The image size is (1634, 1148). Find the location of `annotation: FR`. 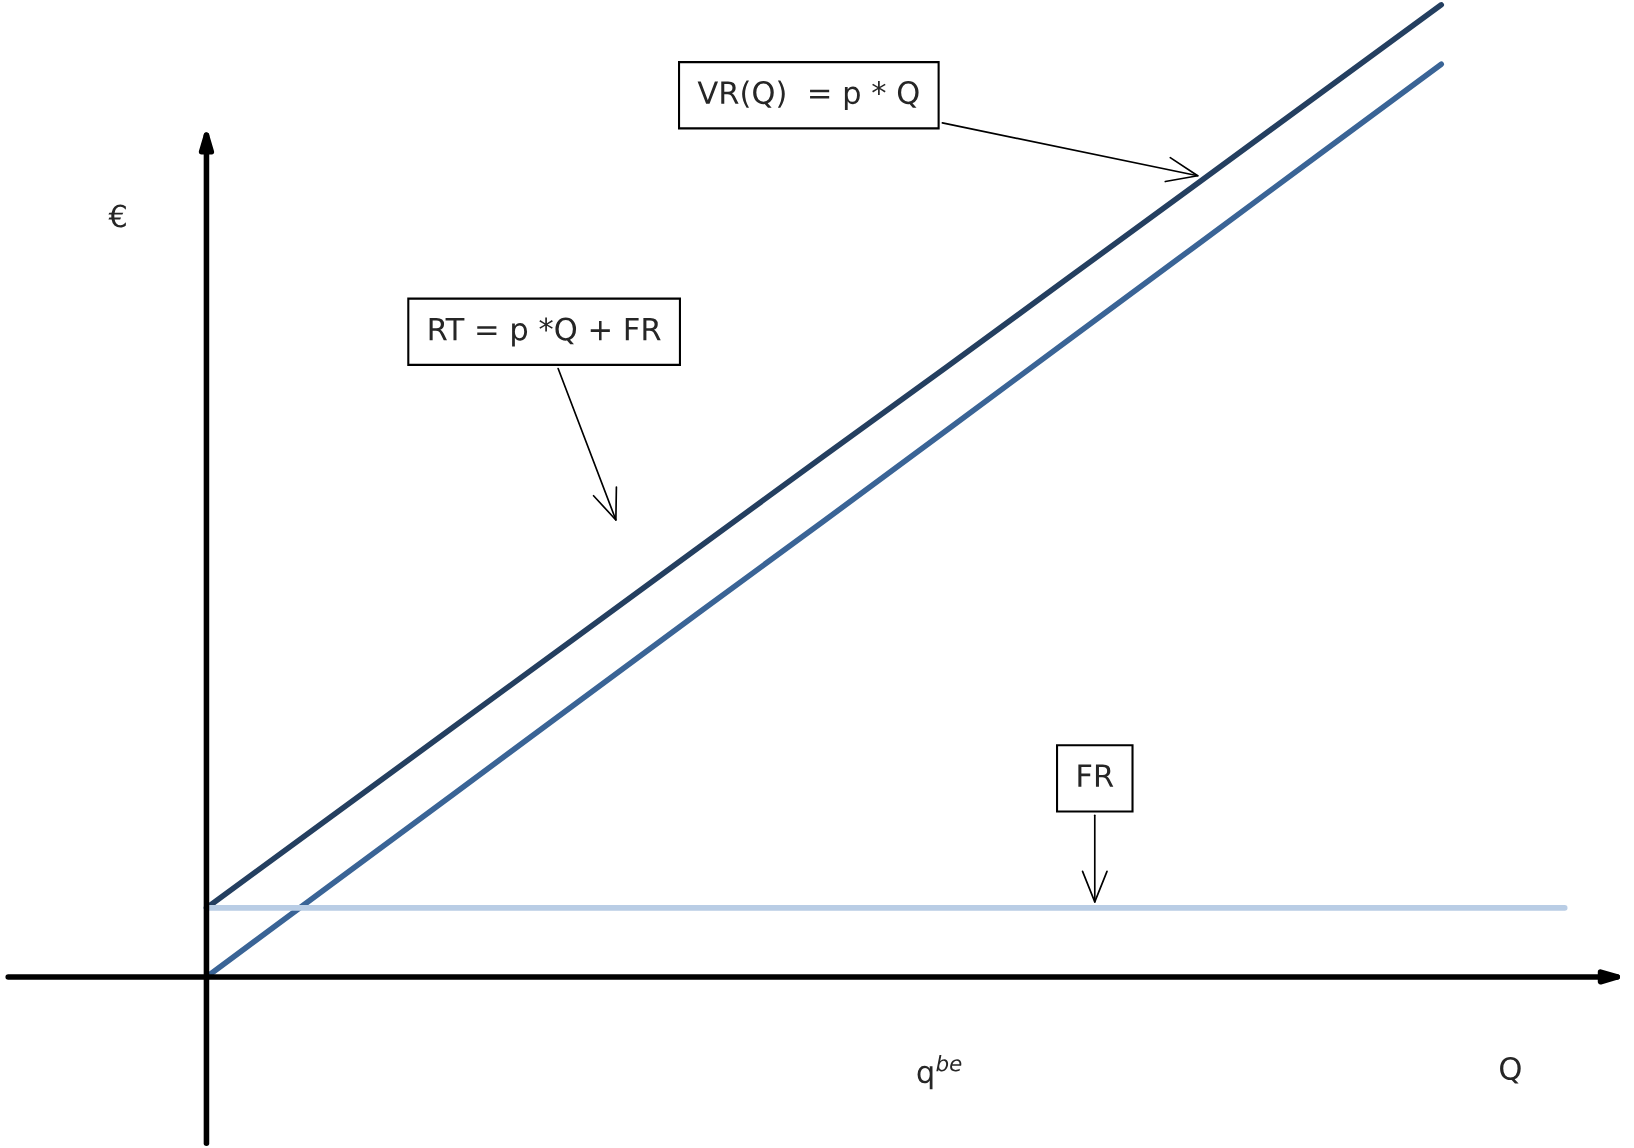

annotation: FR is located at coordinates (1096, 775).